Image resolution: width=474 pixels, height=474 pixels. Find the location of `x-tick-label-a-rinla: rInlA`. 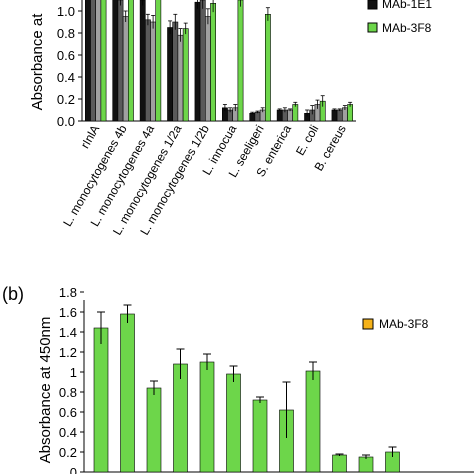

x-tick-label-a-rinla: rInlA is located at coordinates (90, 137).